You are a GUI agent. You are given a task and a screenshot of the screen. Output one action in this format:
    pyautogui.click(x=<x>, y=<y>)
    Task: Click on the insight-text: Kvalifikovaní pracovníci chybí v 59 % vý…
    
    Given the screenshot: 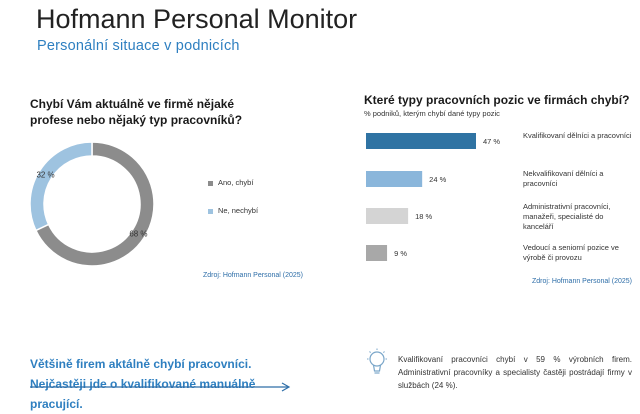 What is the action you would take?
    pyautogui.click(x=515, y=372)
    